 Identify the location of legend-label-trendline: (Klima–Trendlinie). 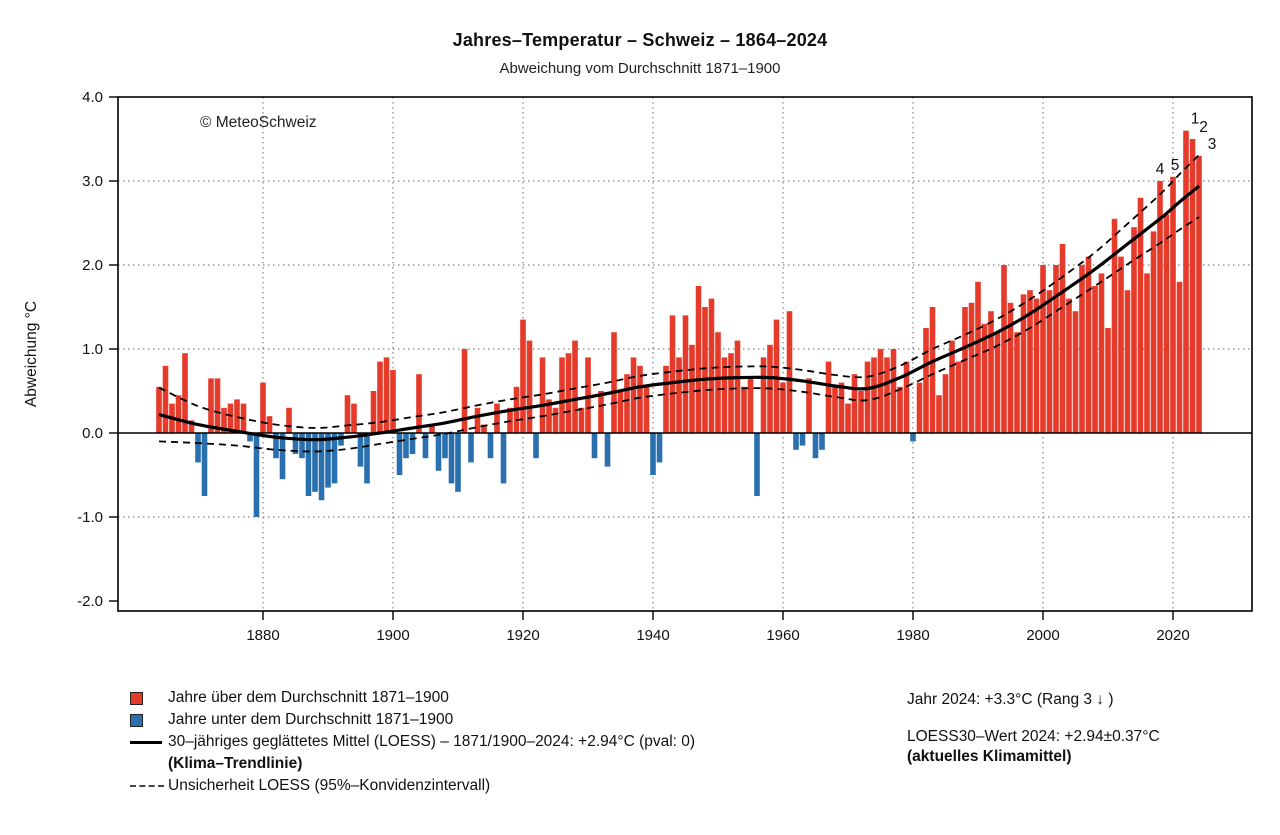
(235, 763).